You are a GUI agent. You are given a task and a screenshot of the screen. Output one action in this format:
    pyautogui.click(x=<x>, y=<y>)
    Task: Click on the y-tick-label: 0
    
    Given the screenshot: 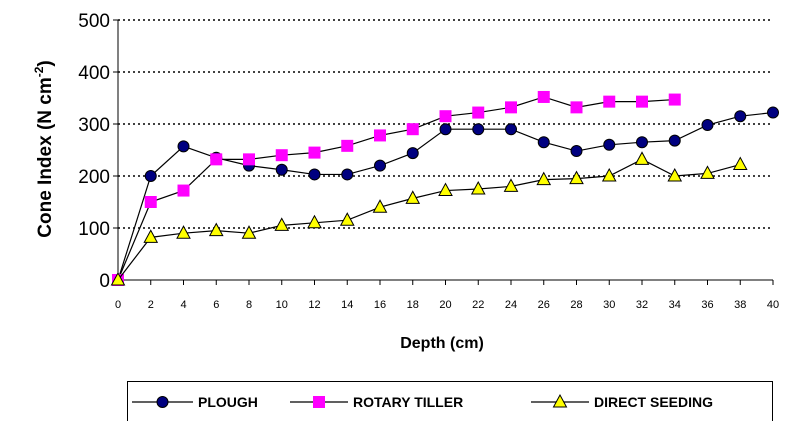 What is the action you would take?
    pyautogui.click(x=104, y=281)
    